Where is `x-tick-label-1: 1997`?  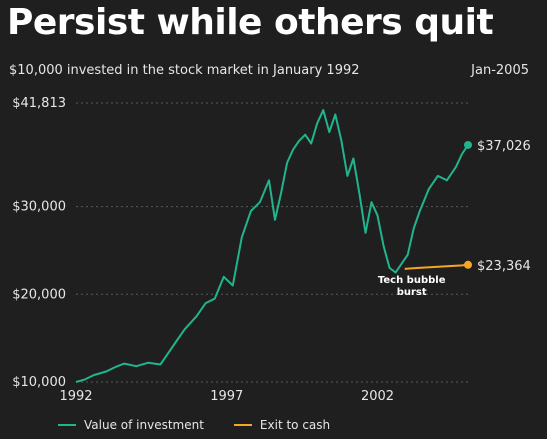
x-tick-label-1: 1997 is located at coordinates (226, 396).